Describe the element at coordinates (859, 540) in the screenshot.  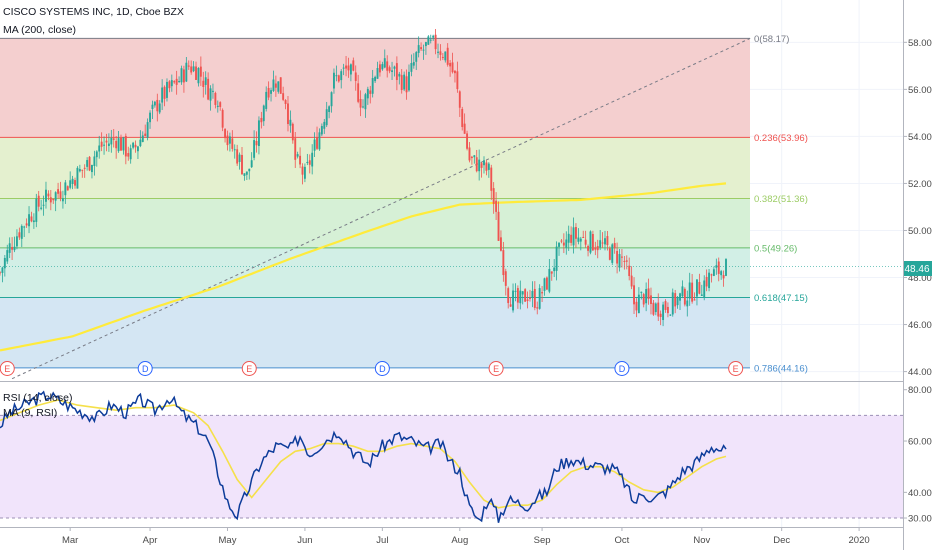
I see `time-tick-label: 2020` at that location.